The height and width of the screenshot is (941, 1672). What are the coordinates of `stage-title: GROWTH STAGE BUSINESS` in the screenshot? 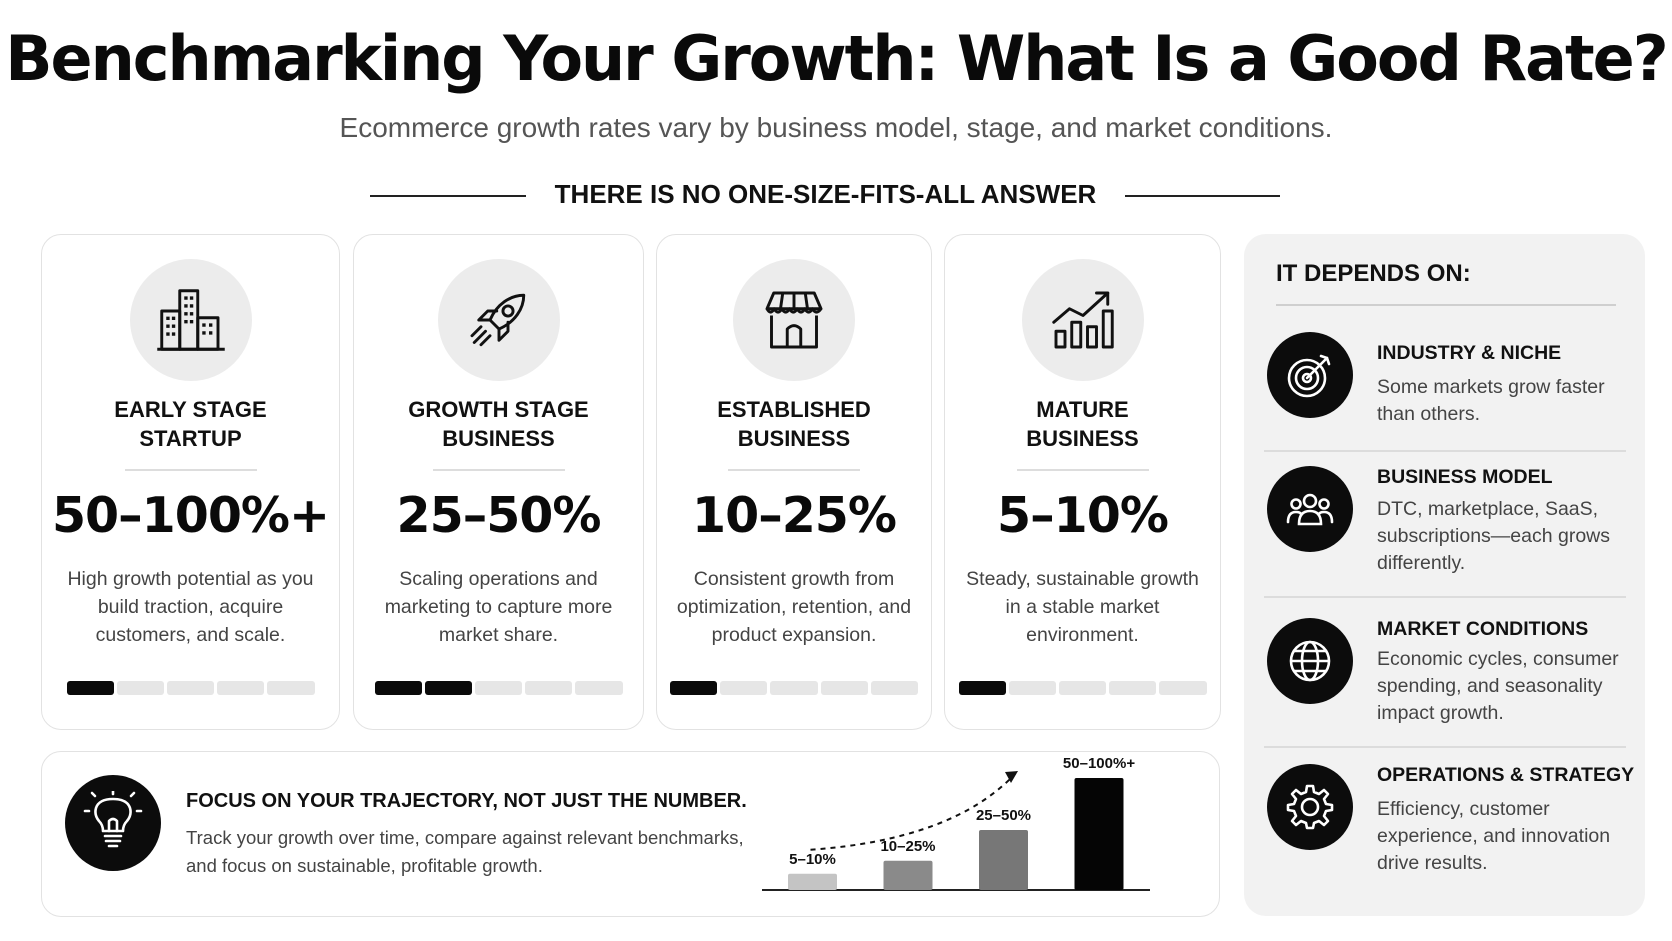 It's located at (498, 424).